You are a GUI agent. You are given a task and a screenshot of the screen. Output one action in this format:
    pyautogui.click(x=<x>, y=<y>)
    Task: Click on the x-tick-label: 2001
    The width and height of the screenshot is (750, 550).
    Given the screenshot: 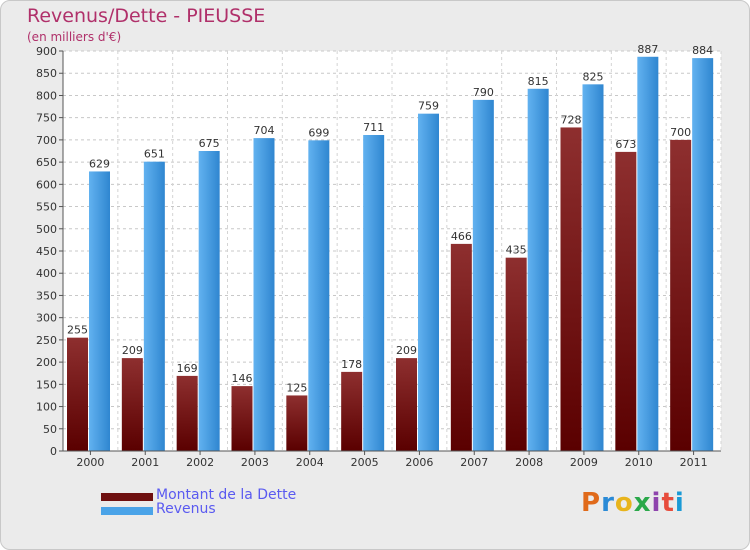 What is the action you would take?
    pyautogui.click(x=145, y=462)
    